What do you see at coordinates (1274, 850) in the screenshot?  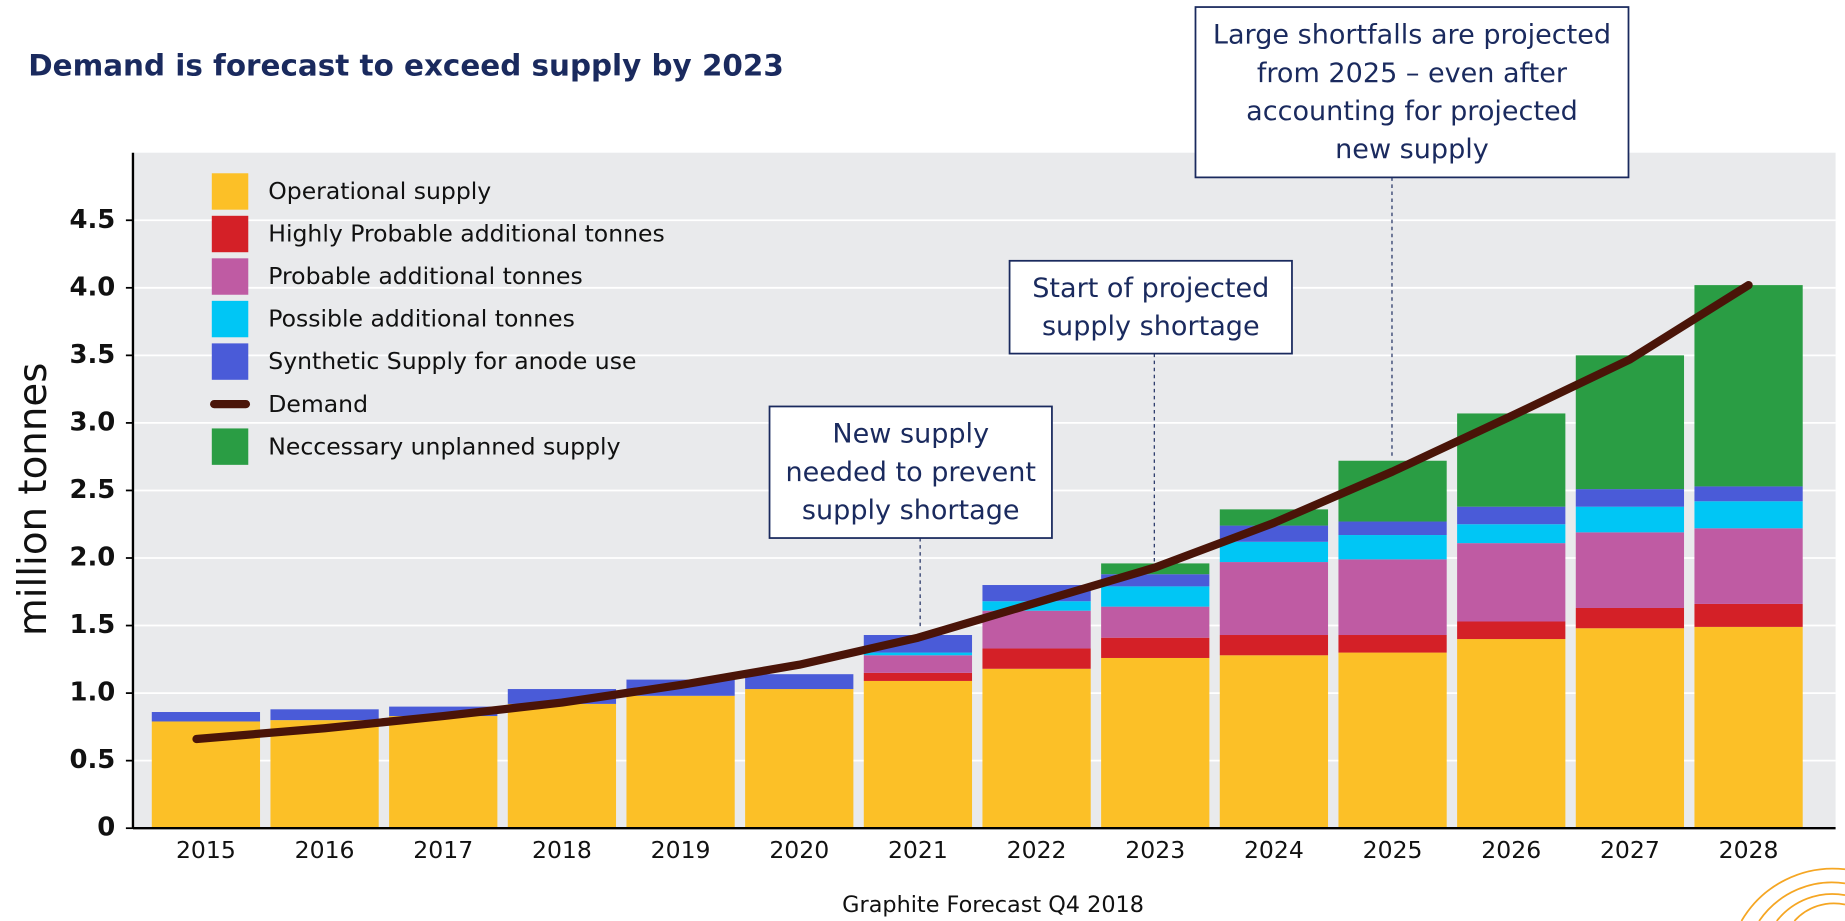 I see `x-tick-label: 2024` at bounding box center [1274, 850].